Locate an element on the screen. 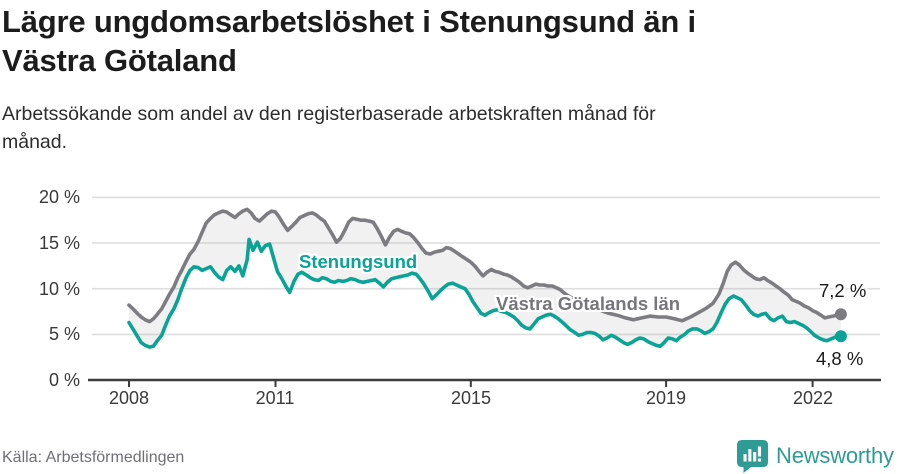 This screenshot has width=900, height=474. page-title-line-2: Västra Götaland is located at coordinates (119, 60).